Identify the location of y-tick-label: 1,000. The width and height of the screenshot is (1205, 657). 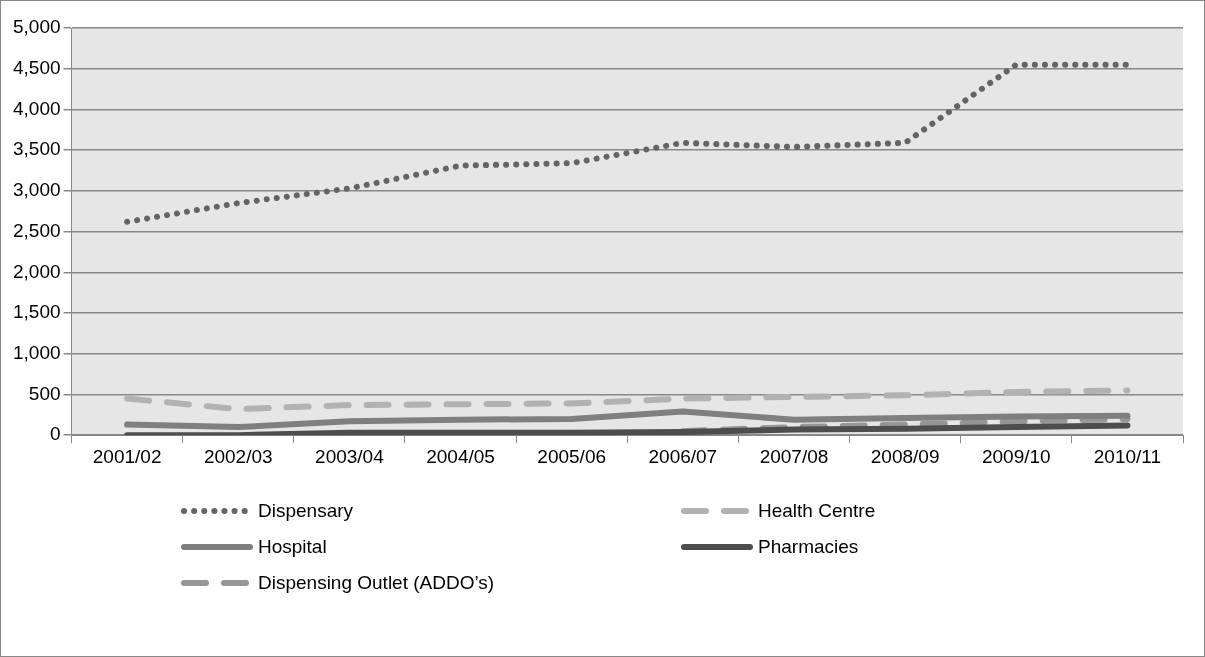
(37, 352).